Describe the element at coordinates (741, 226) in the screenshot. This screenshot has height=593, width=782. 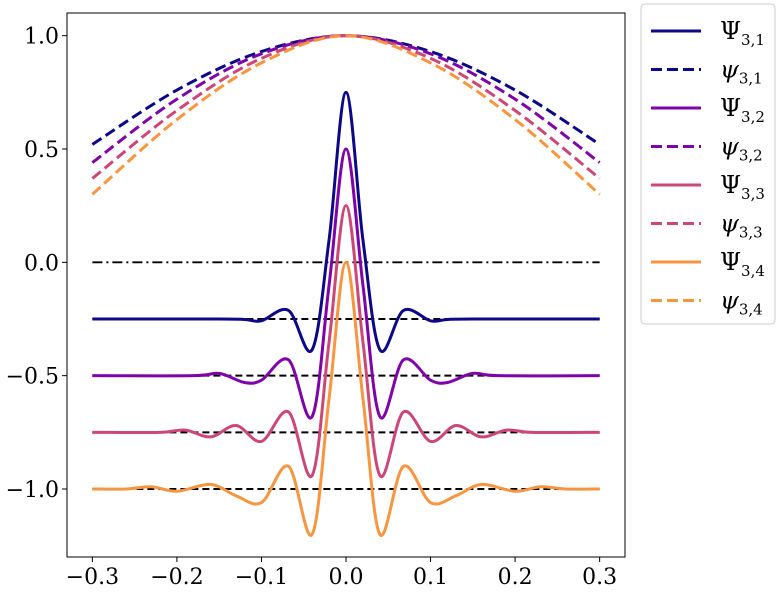
I see `legend-label: ψ3,3` at that location.